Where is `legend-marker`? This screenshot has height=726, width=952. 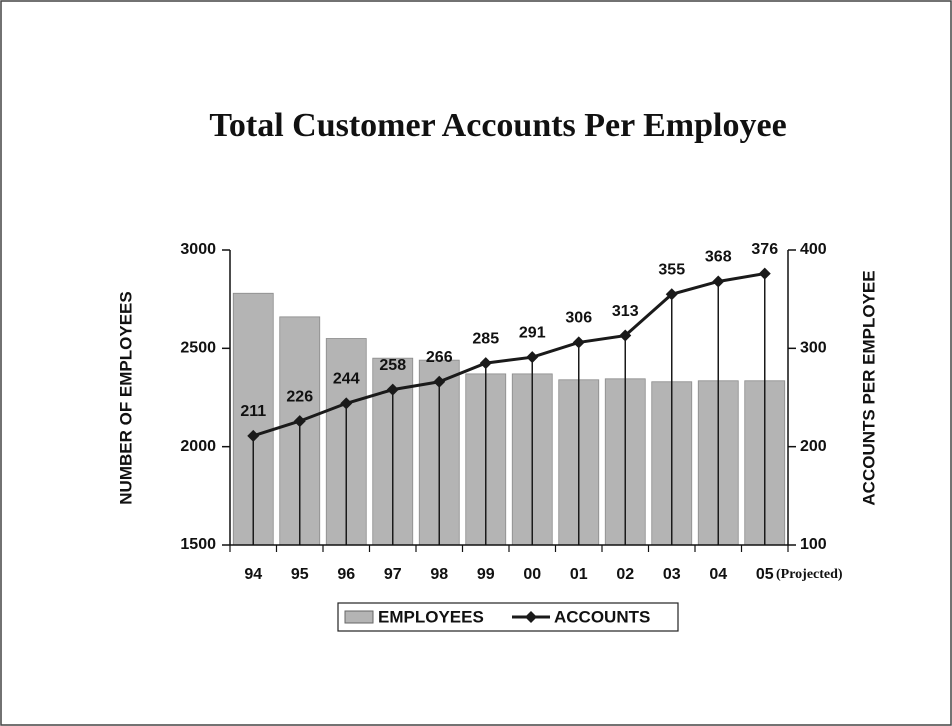
legend-marker is located at coordinates (531, 617).